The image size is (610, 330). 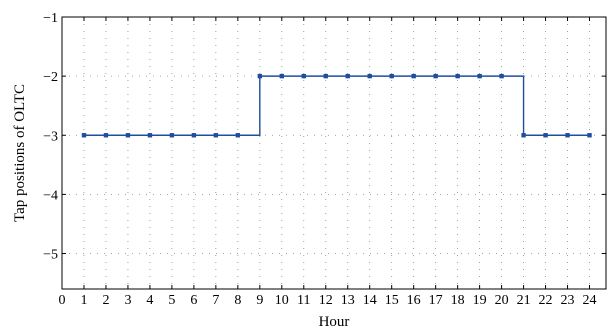 I want to click on x-tick-label: 22, so click(x=546, y=300).